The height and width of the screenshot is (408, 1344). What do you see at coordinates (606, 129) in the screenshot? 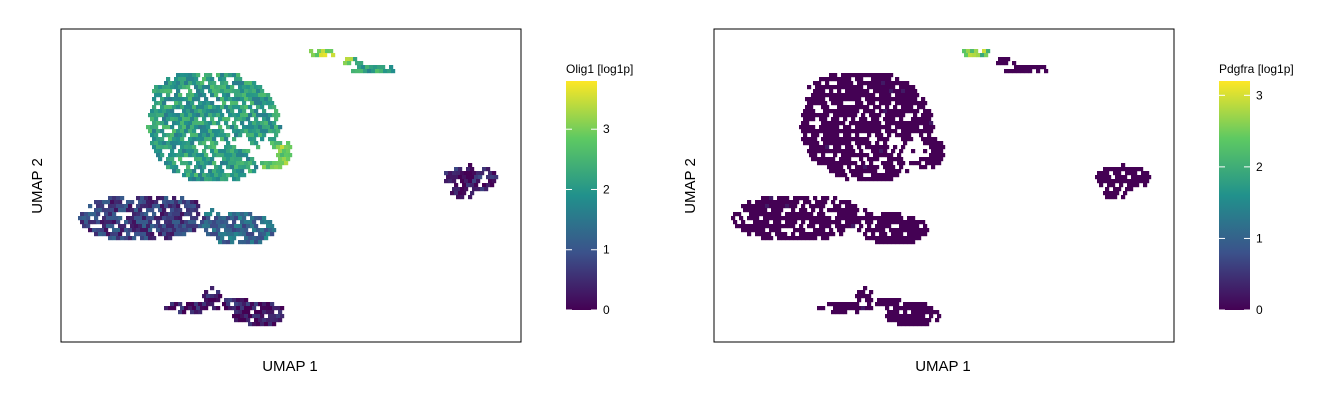
I see `colorbar-tick-label: 3` at bounding box center [606, 129].